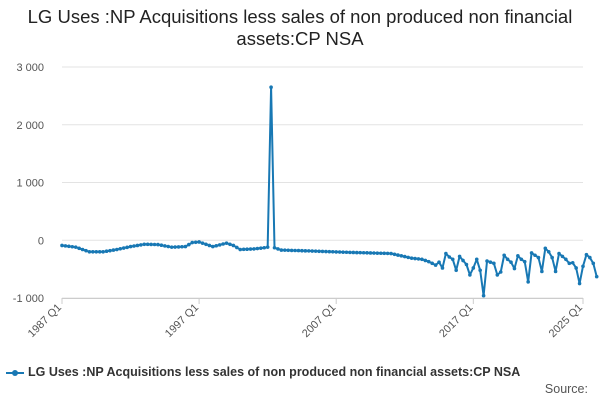  I want to click on source-label: Source:, so click(566, 389).